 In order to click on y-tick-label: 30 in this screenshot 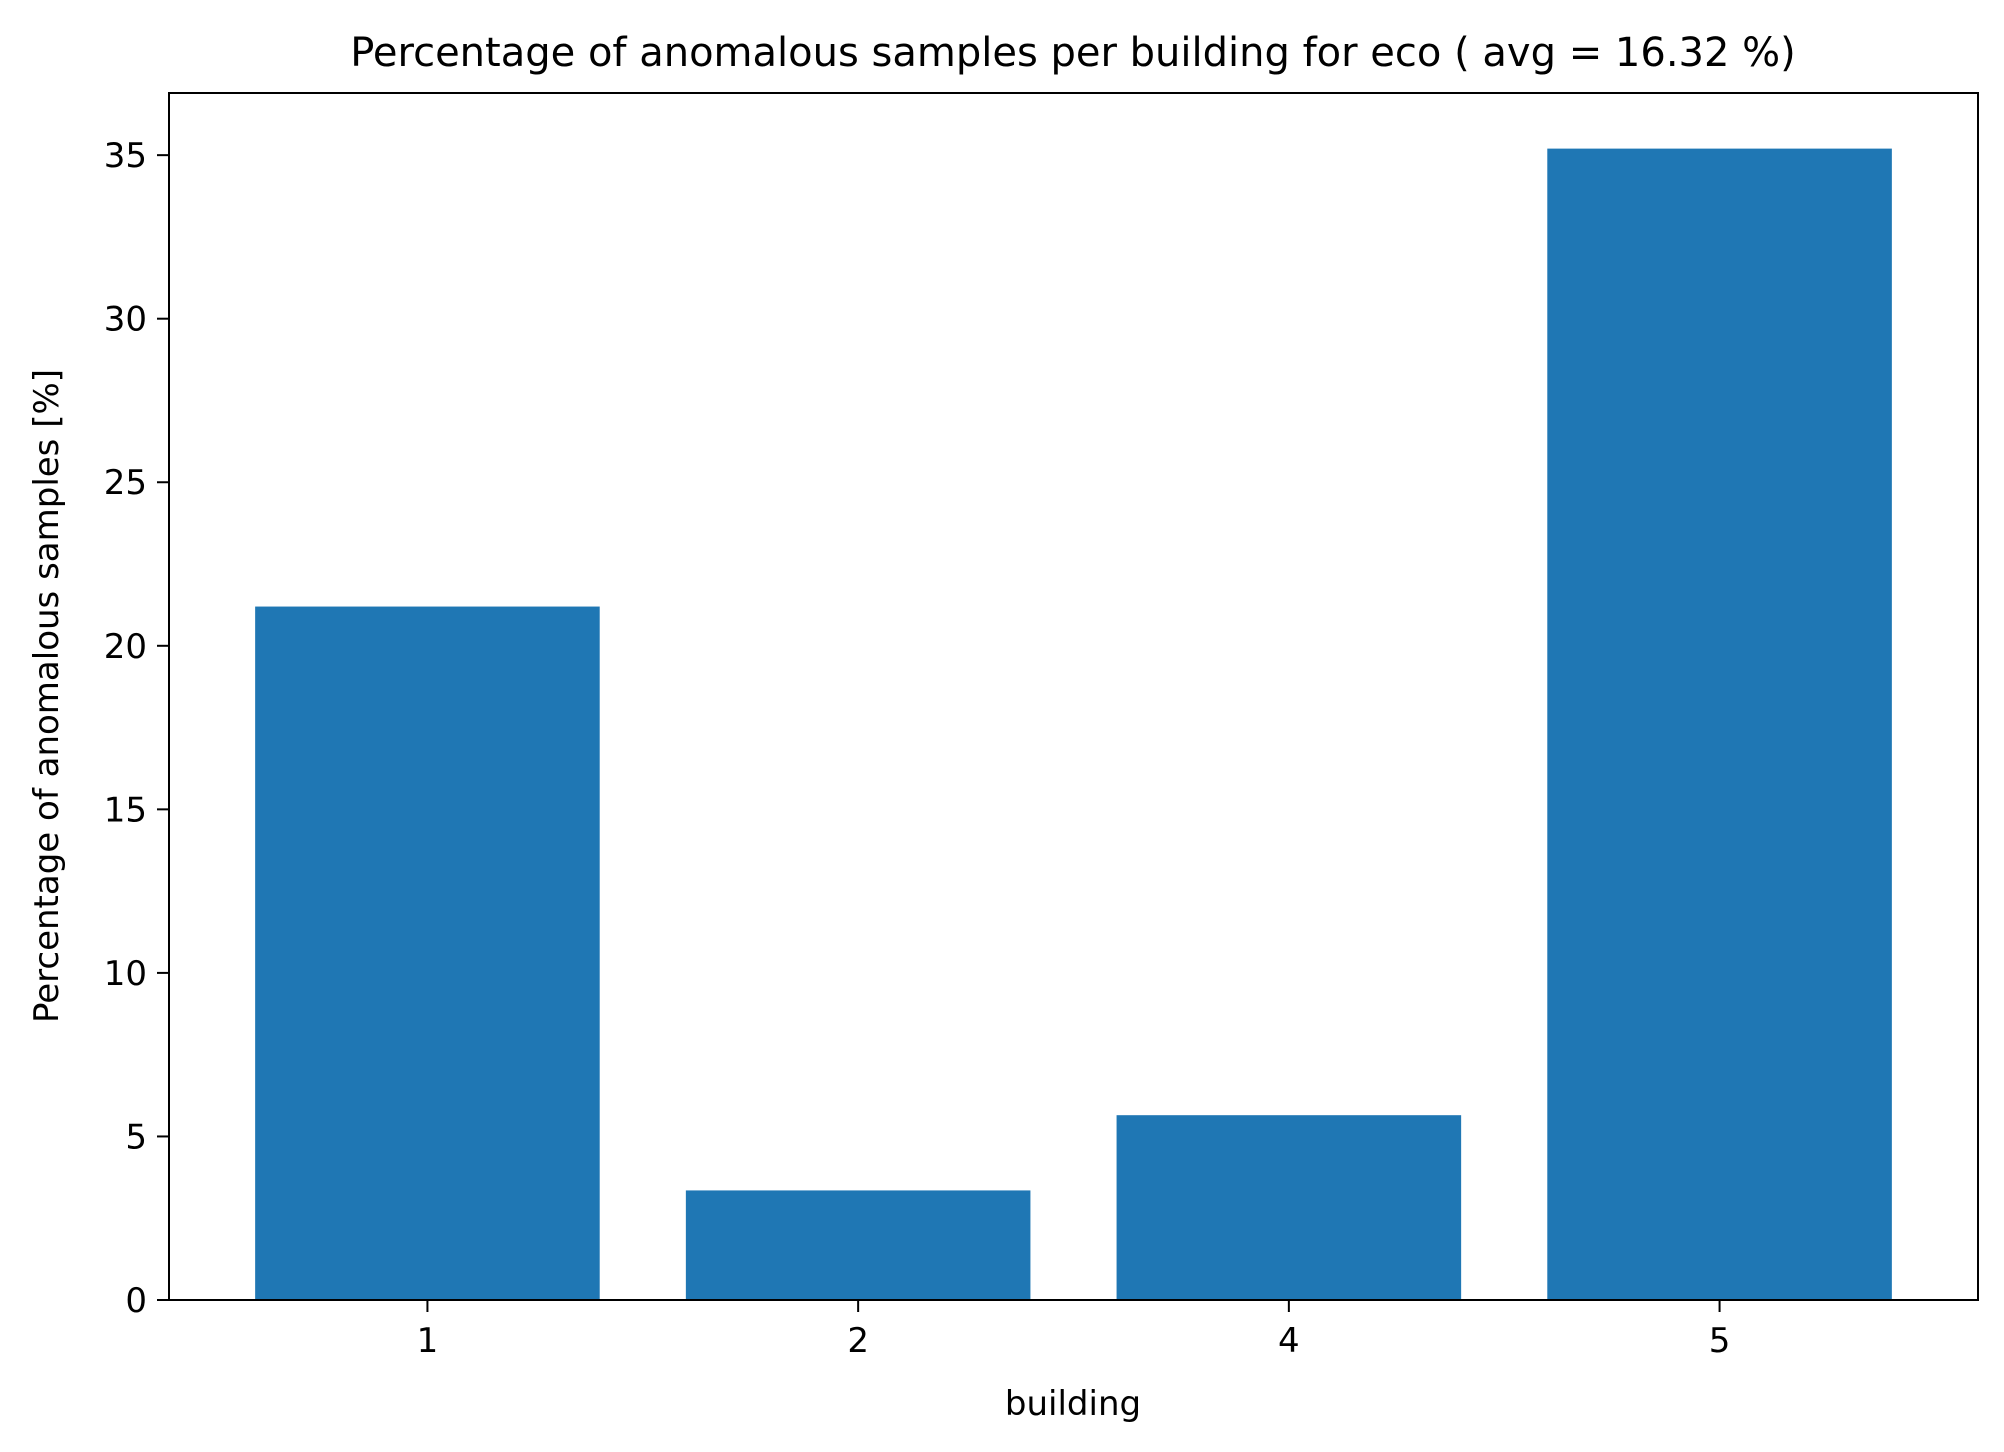, I will do `click(125, 320)`.